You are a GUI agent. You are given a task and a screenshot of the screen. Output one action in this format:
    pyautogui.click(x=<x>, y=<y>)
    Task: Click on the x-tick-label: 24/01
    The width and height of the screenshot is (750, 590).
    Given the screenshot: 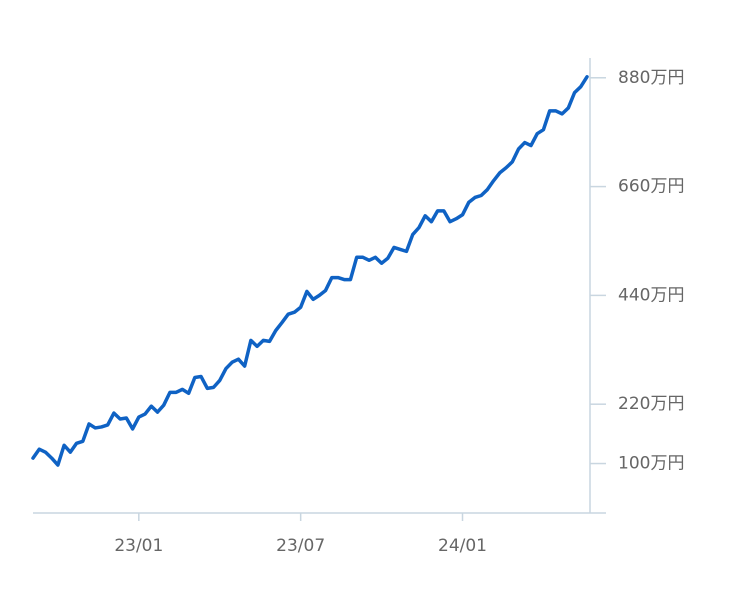 What is the action you would take?
    pyautogui.click(x=462, y=546)
    